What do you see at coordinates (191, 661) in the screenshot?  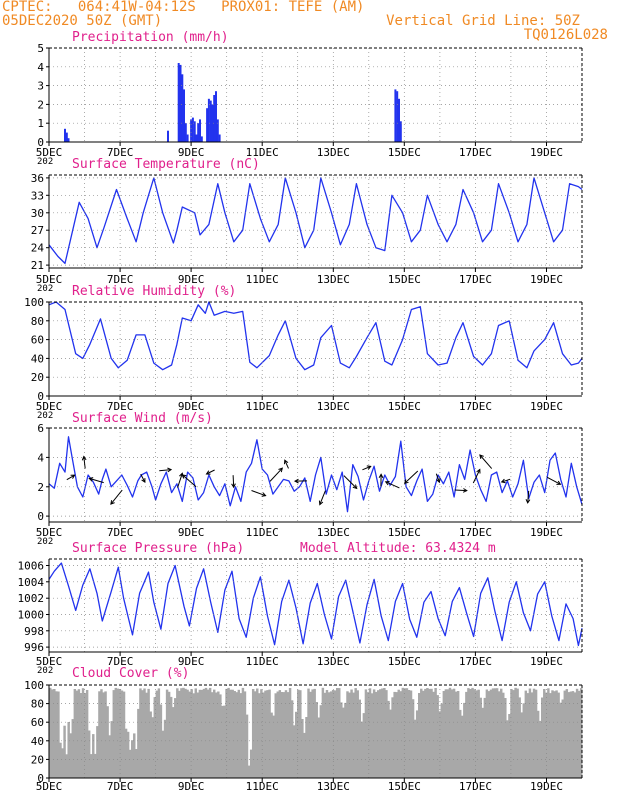 I see `pressure-xtick-label: 9DEC` at bounding box center [191, 661].